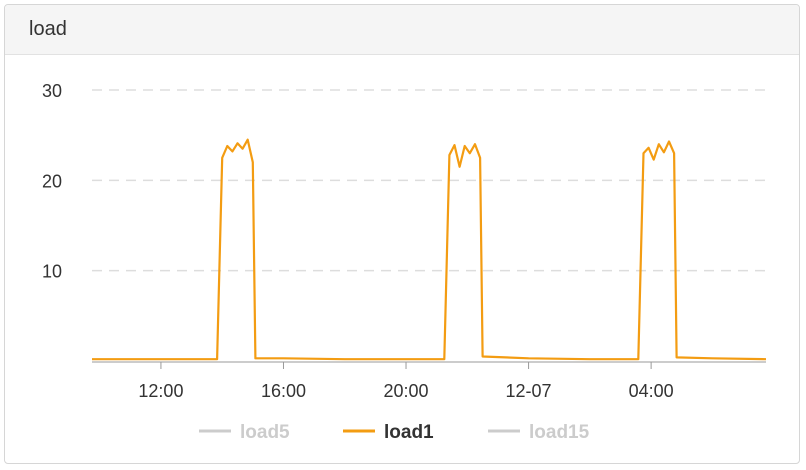 This screenshot has height=470, width=806. Describe the element at coordinates (265, 432) in the screenshot. I see `legend-item-load5: load5` at that location.